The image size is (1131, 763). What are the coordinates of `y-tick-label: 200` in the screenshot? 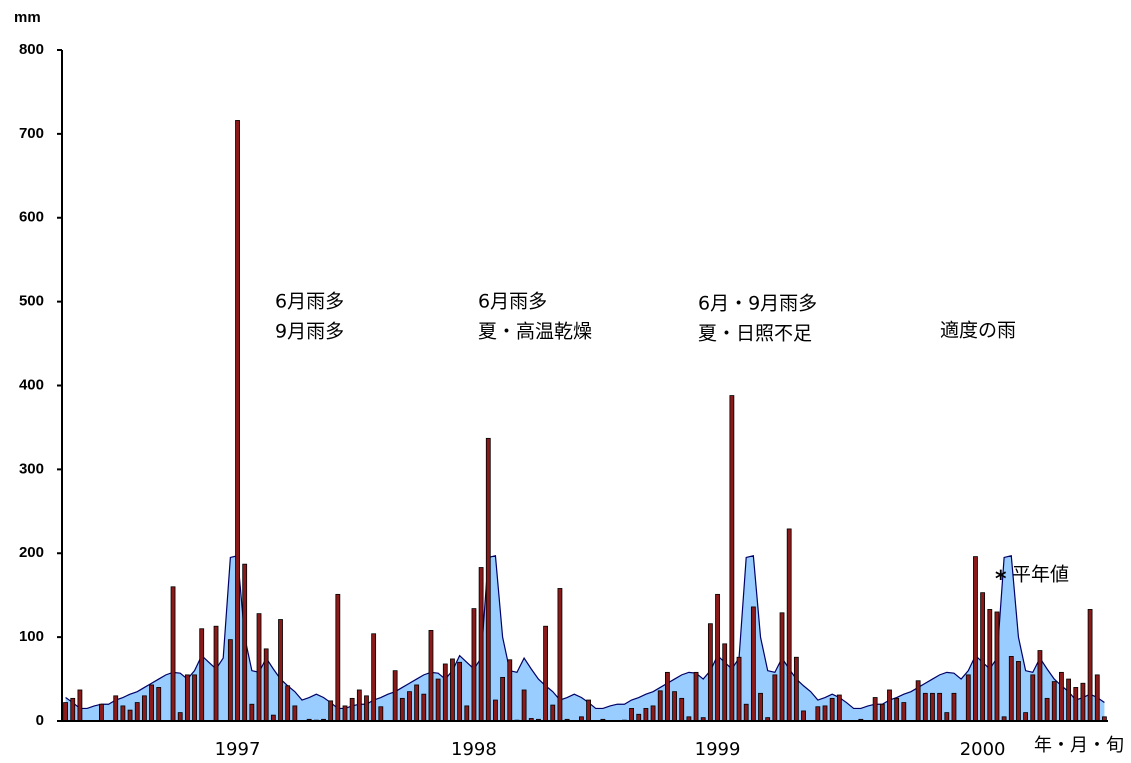 It's located at (31, 552).